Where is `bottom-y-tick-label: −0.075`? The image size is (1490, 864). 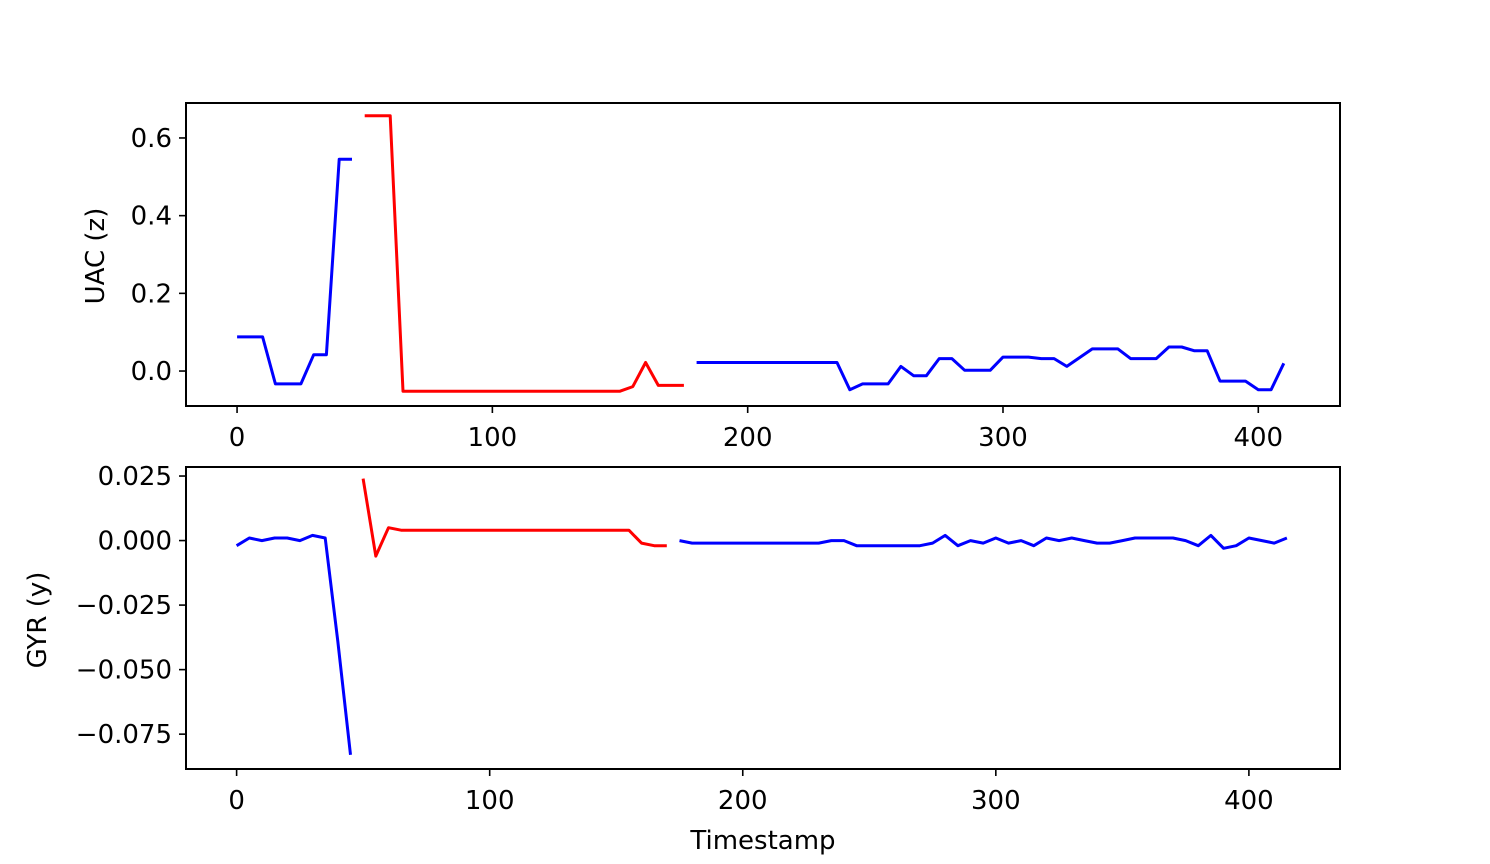
bottom-y-tick-label: −0.075 is located at coordinates (124, 735).